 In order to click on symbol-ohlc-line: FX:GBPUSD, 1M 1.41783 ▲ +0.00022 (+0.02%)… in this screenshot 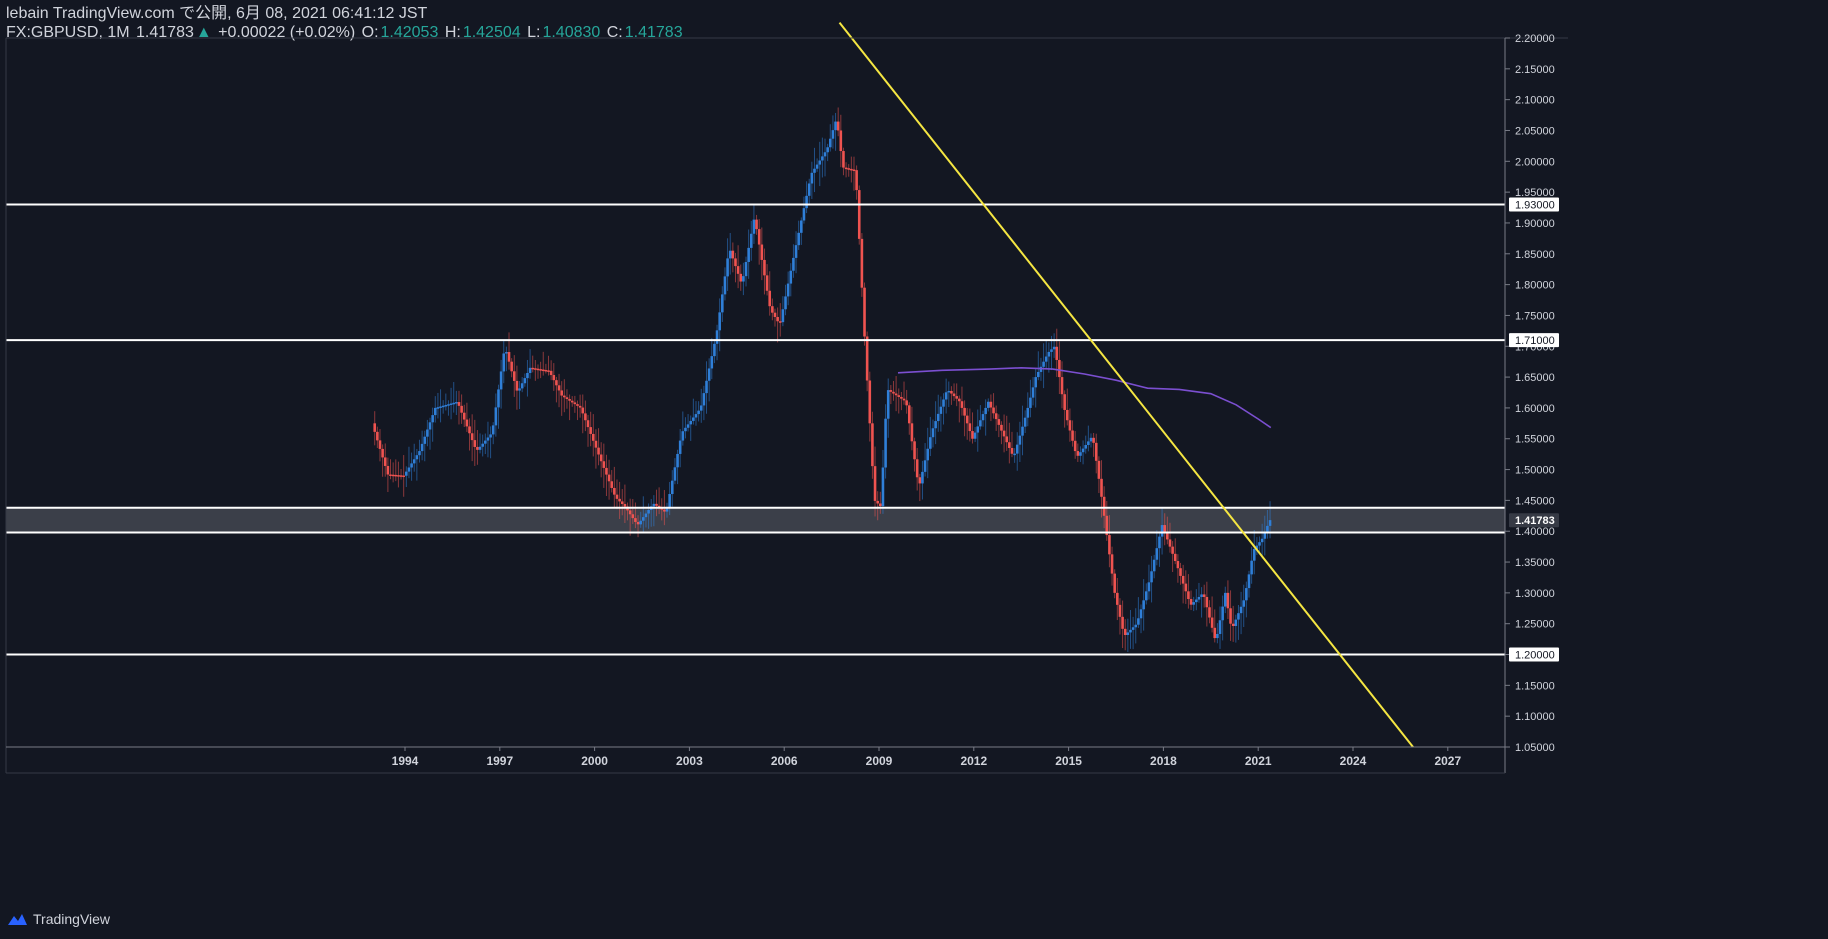, I will do `click(345, 32)`.